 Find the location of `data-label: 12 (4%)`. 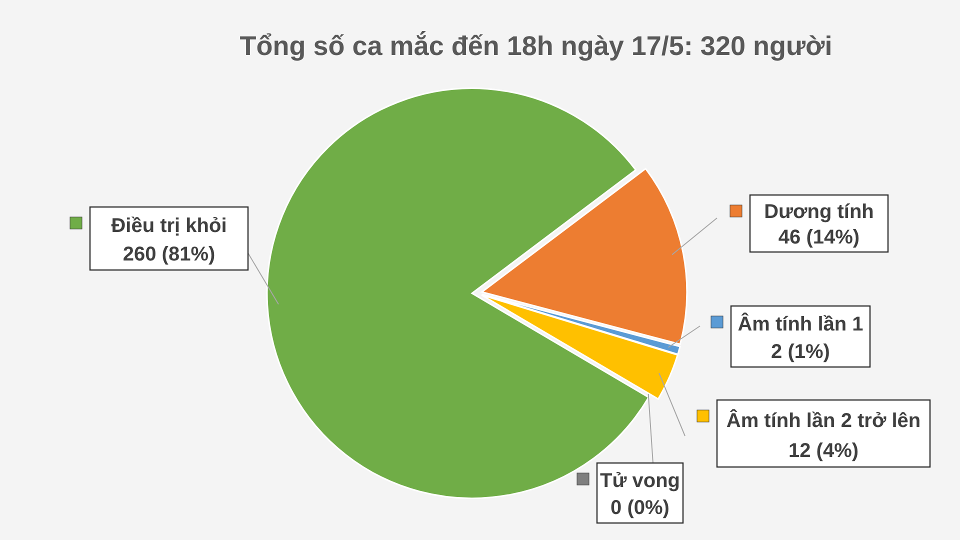

data-label: 12 (4%) is located at coordinates (823, 451).